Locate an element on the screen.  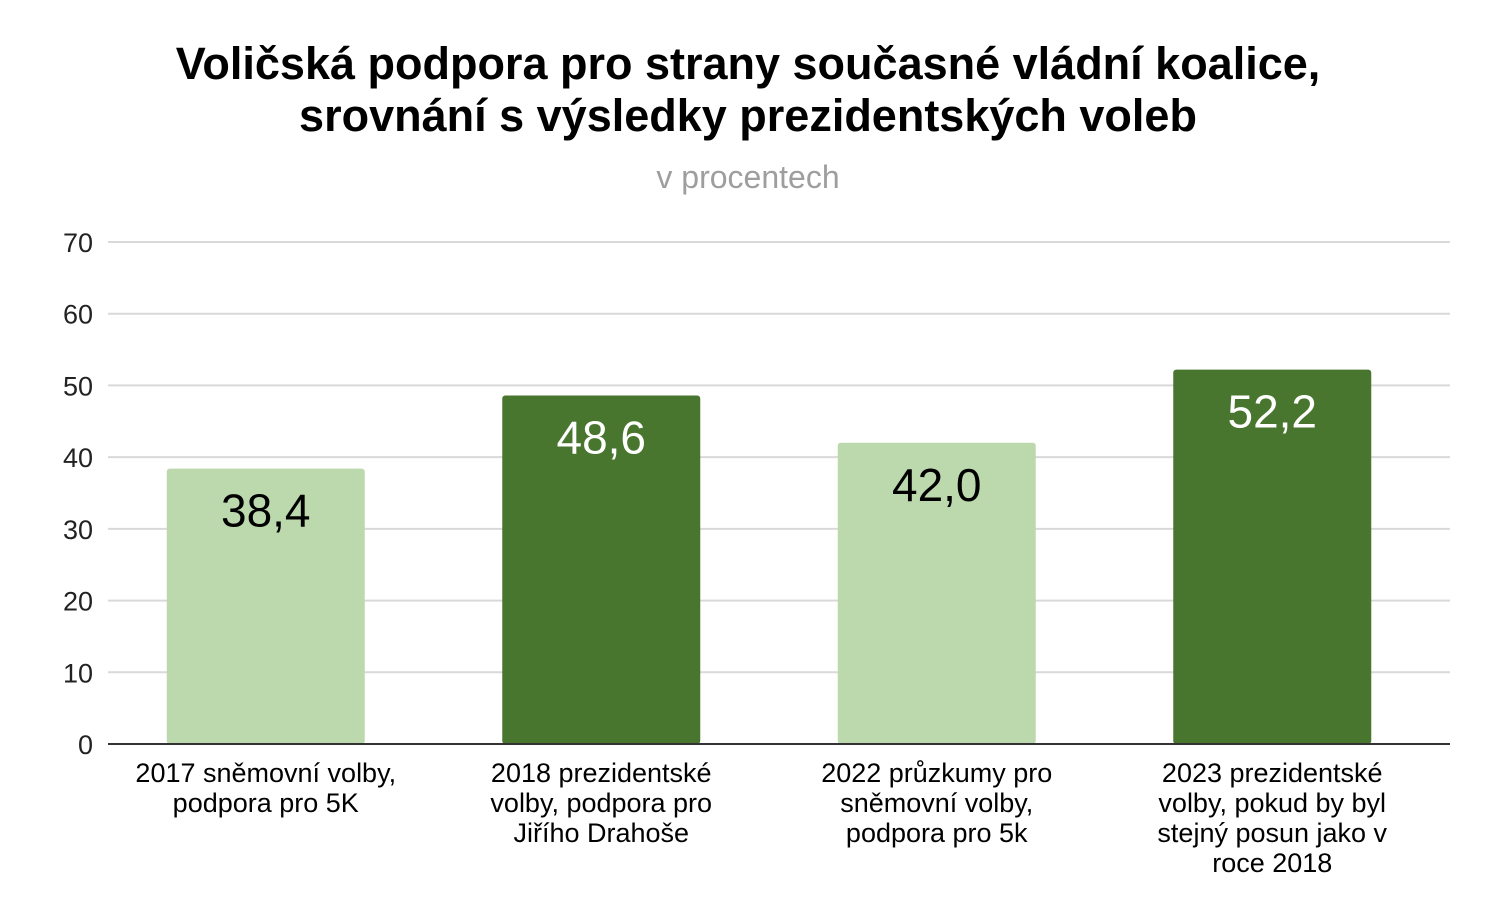
x-category-line: sněmovní volby, is located at coordinates (937, 803).